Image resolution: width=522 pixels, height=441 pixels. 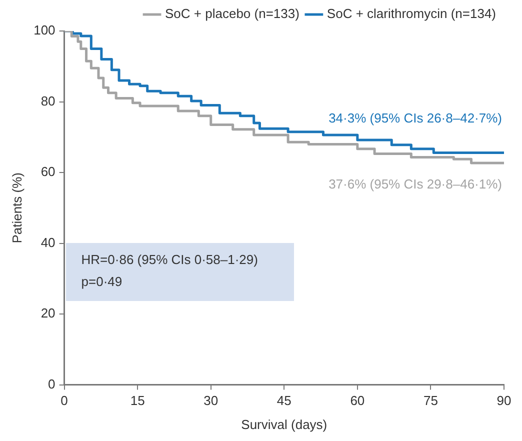 What do you see at coordinates (415, 118) in the screenshot?
I see `annotation: 34·3% (95% CIs 26·8–42·7%)` at bounding box center [415, 118].